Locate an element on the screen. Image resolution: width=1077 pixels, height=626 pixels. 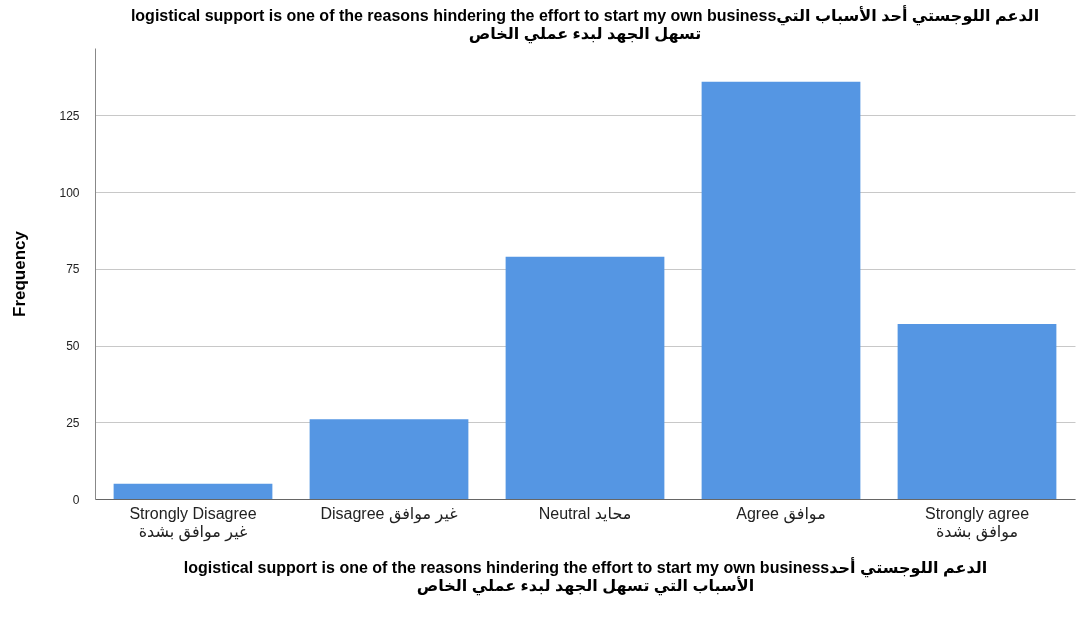
y-tick-label: 100 is located at coordinates (69, 192).